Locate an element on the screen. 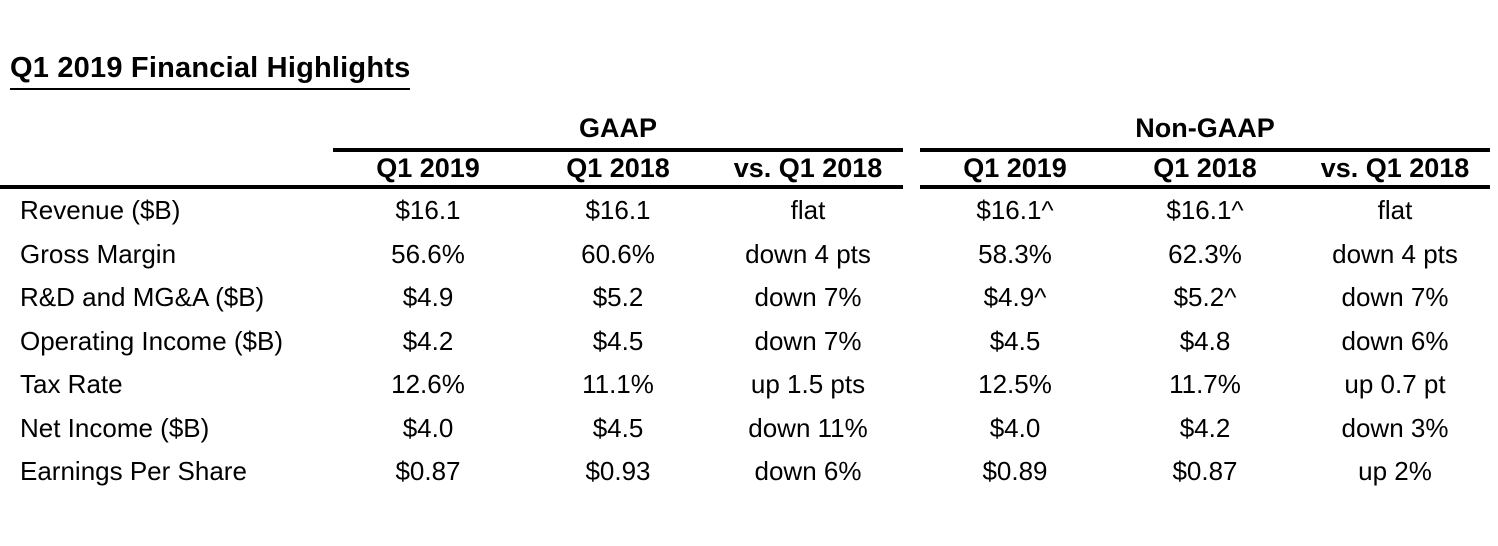 The width and height of the screenshot is (1498, 546). row-label: Operating Income ($B) is located at coordinates (152, 340).